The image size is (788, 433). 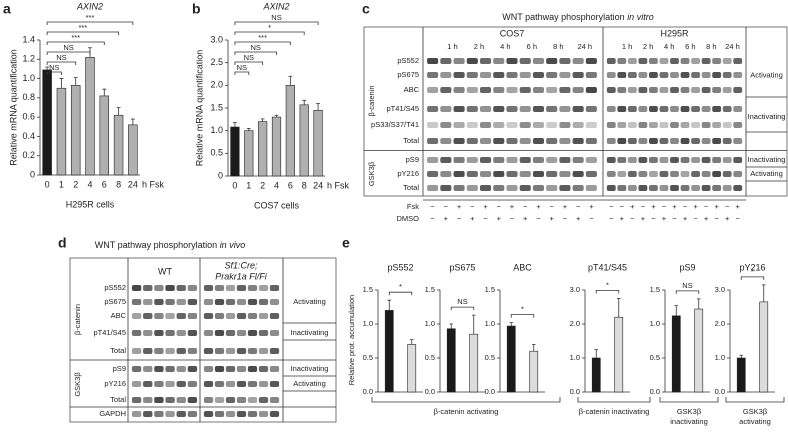 What do you see at coordinates (408, 173) in the screenshot?
I see `row-label: pY216` at bounding box center [408, 173].